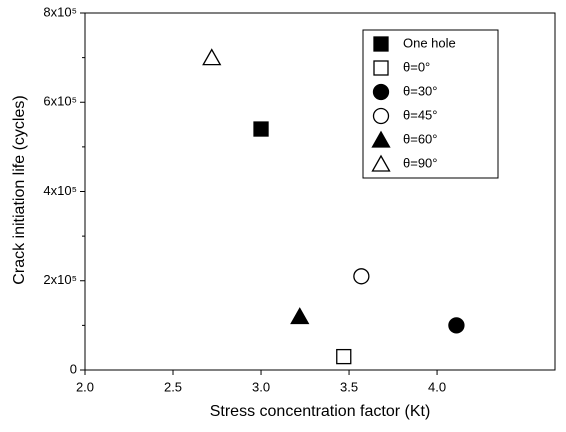 The image size is (566, 432). What do you see at coordinates (416, 66) in the screenshot?
I see `legend-label: θ=0°` at bounding box center [416, 66].